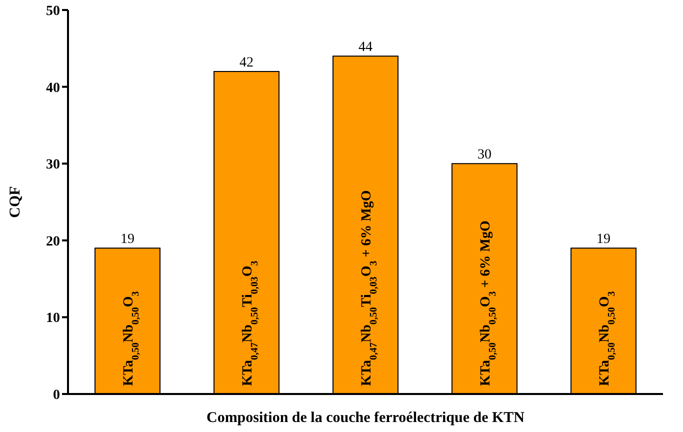 This screenshot has height=432, width=683. What do you see at coordinates (53, 165) in the screenshot?
I see `y-tick-label: 30` at bounding box center [53, 165].